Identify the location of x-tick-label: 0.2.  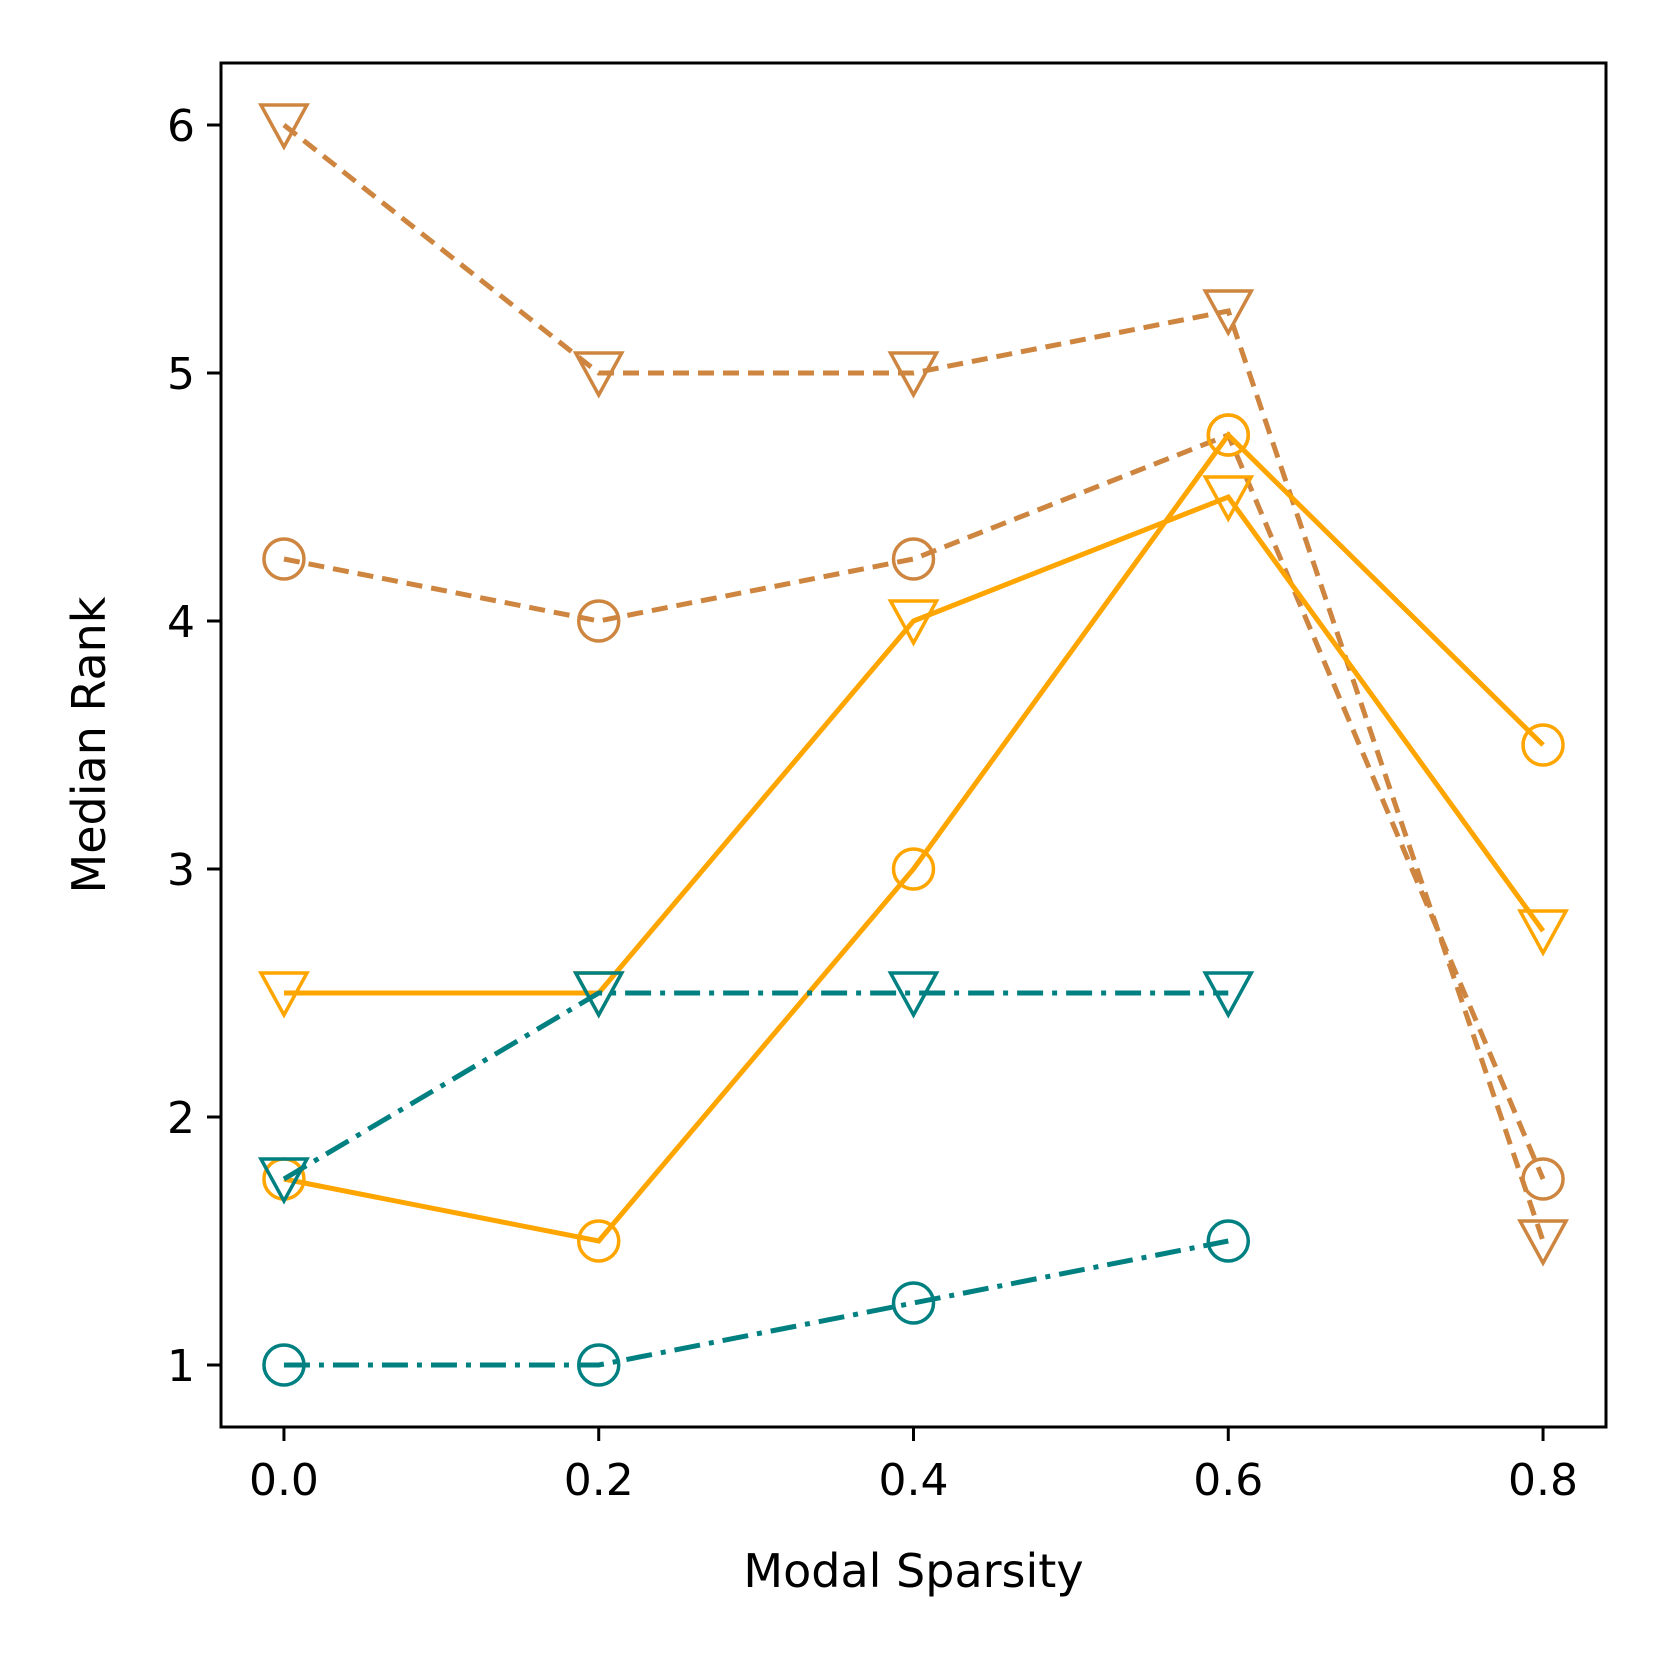
(599, 1480).